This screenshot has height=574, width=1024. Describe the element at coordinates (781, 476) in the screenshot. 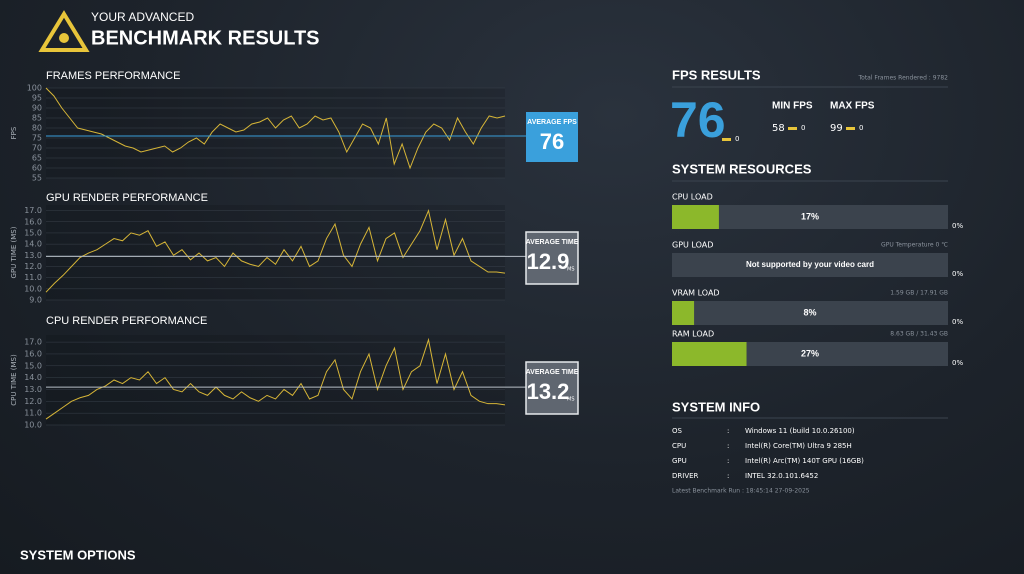

I see `info-cell: INTEL 32.0.101.6452` at that location.